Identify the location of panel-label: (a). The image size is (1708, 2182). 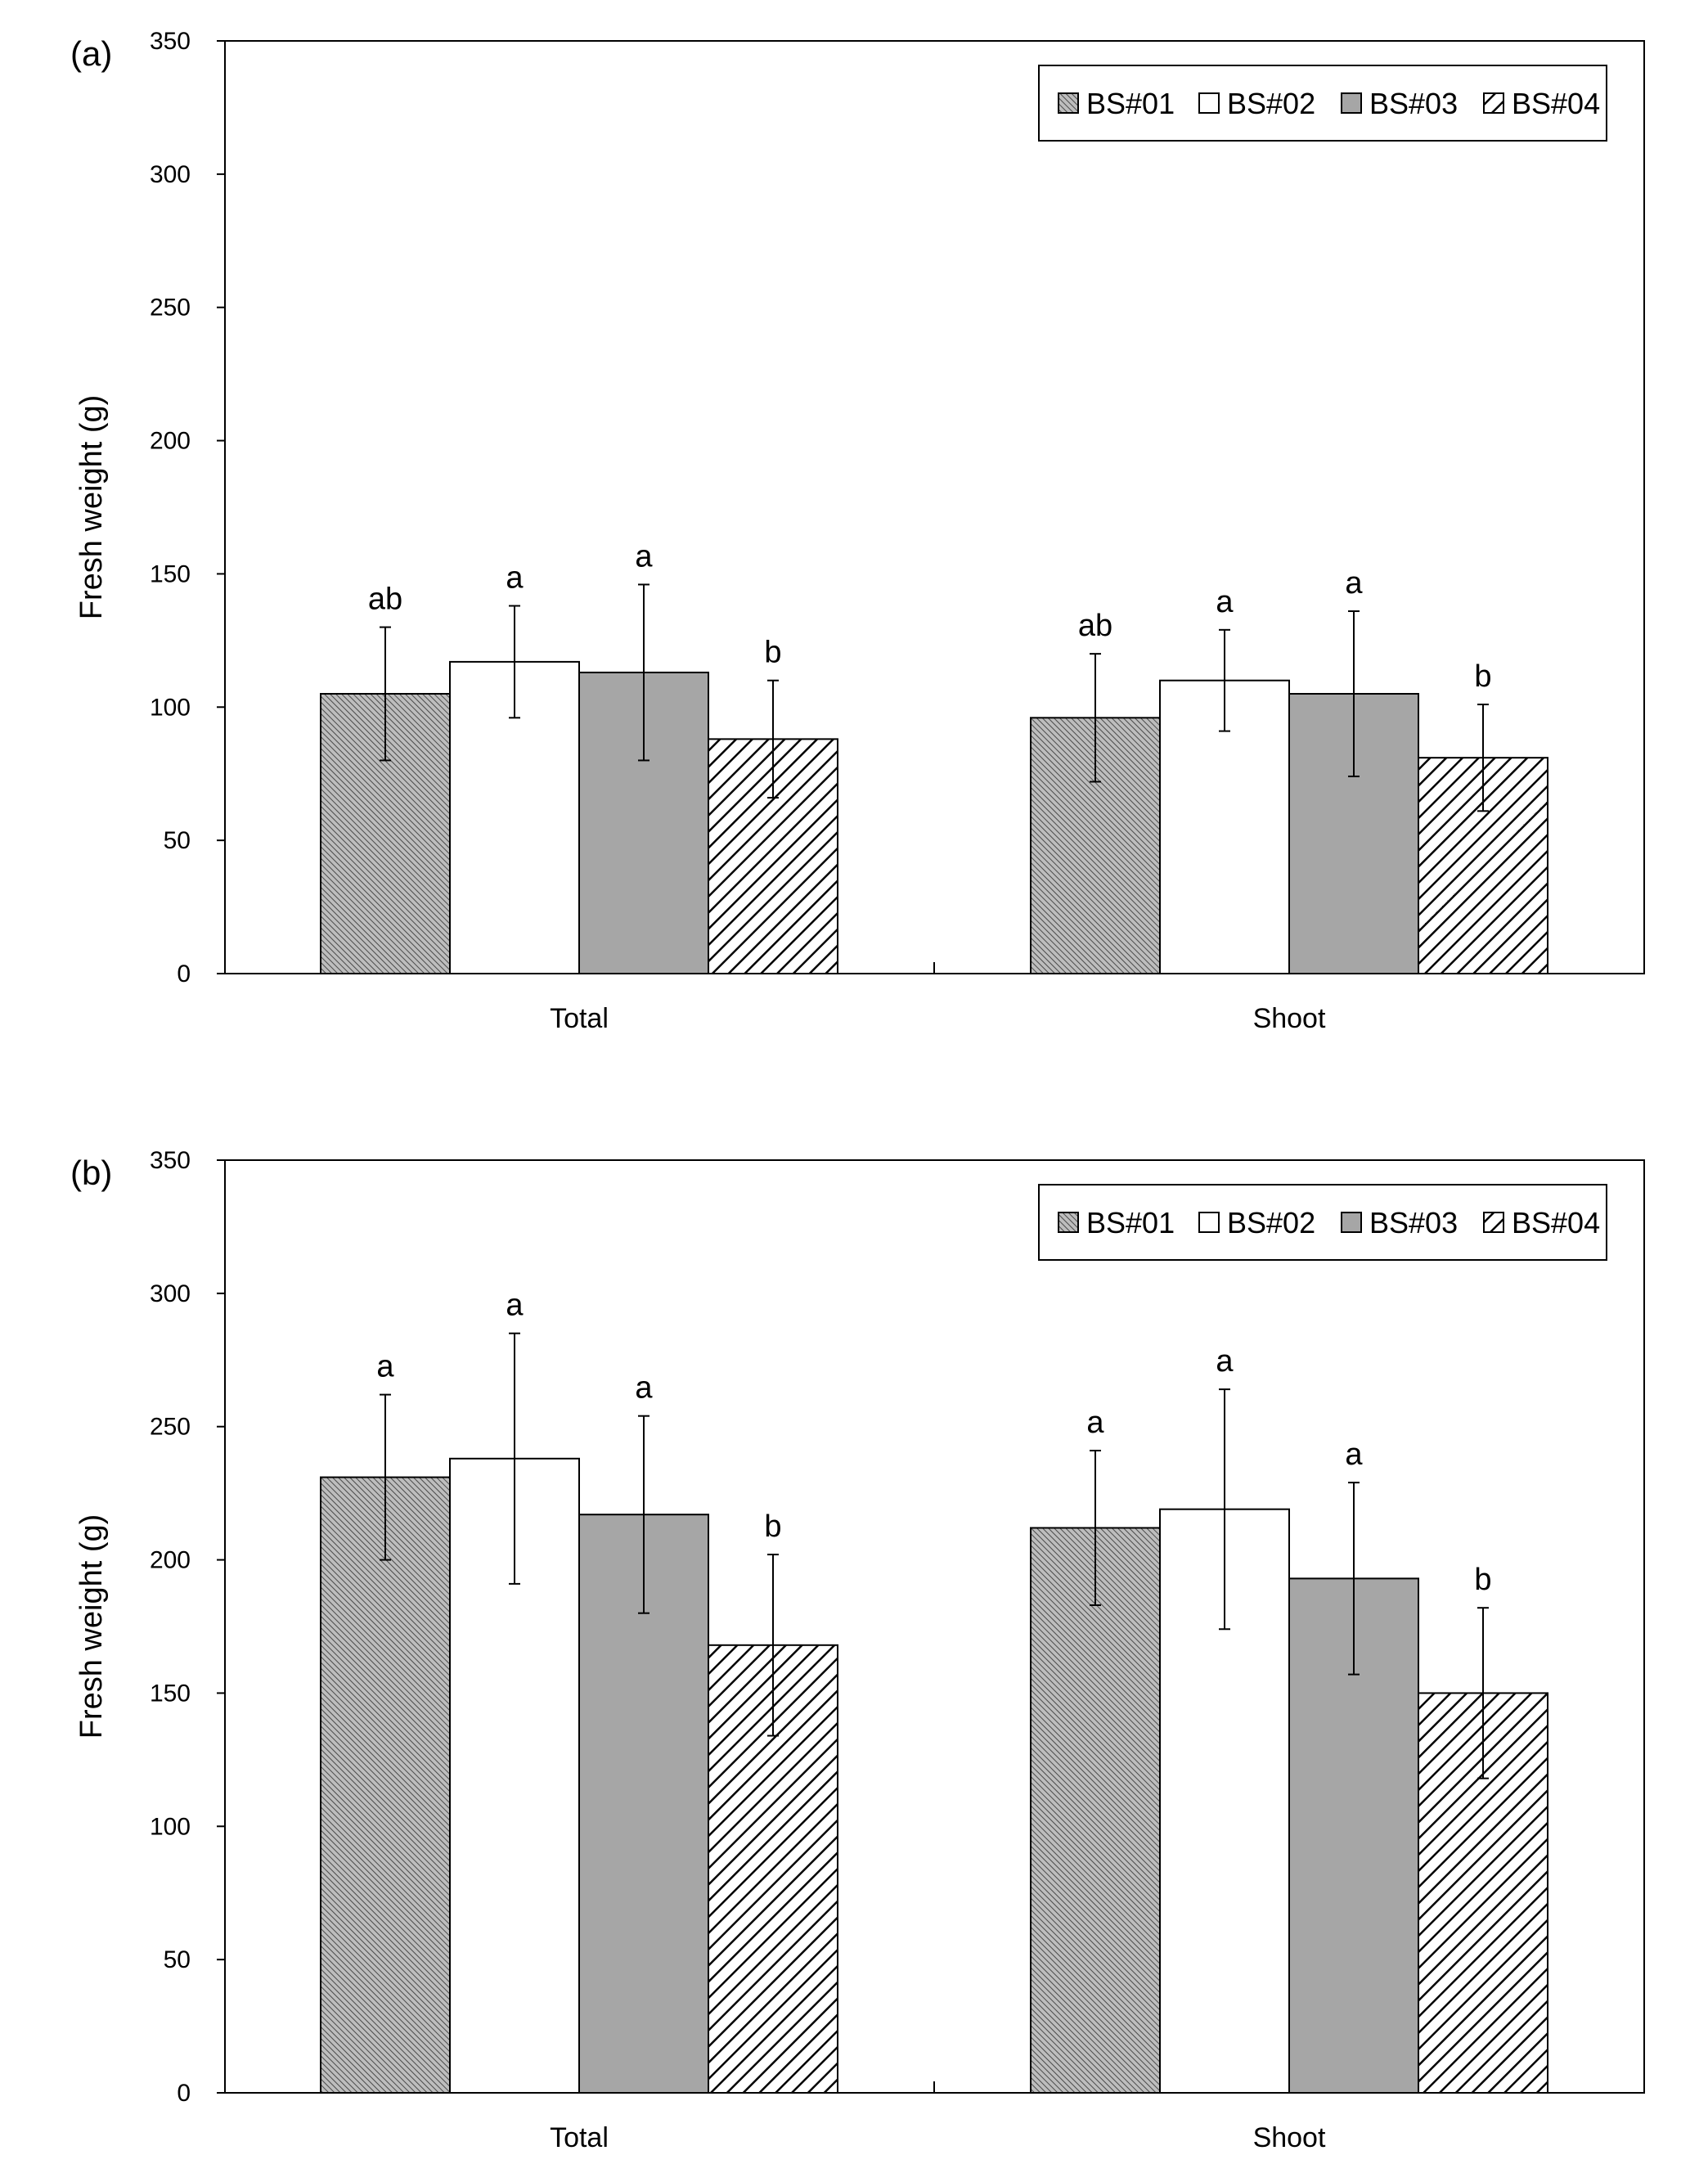
(91, 53).